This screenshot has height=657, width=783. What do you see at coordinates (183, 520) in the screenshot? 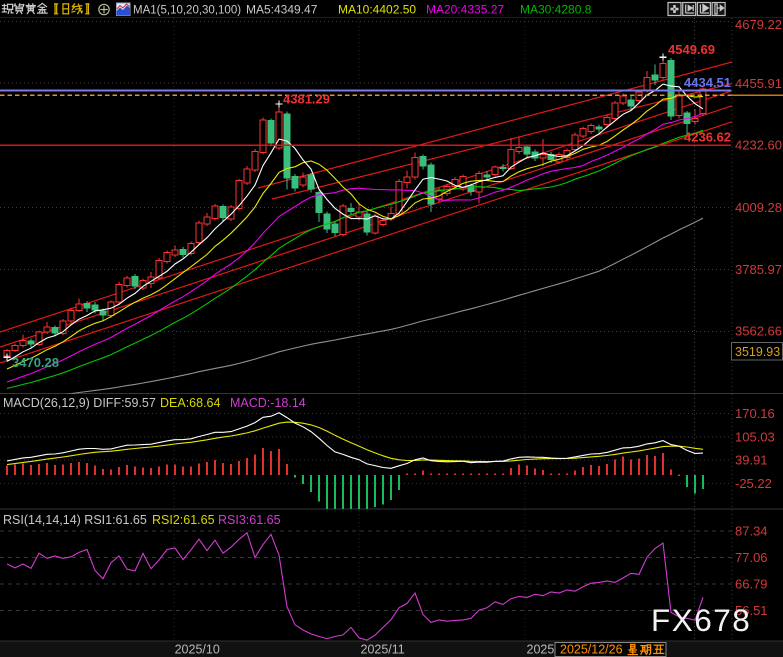
I see `svg-text: RSI2:61.65` at bounding box center [183, 520].